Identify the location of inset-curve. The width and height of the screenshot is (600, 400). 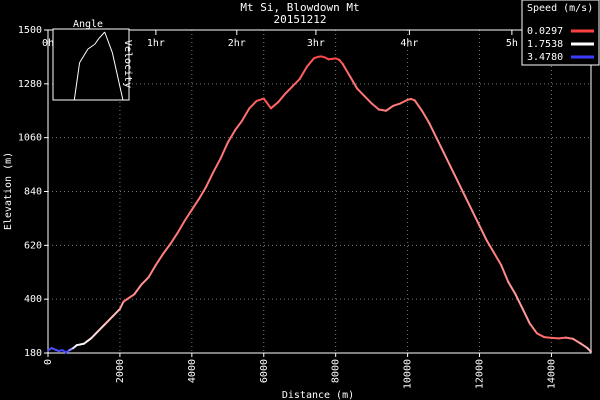
(98, 66).